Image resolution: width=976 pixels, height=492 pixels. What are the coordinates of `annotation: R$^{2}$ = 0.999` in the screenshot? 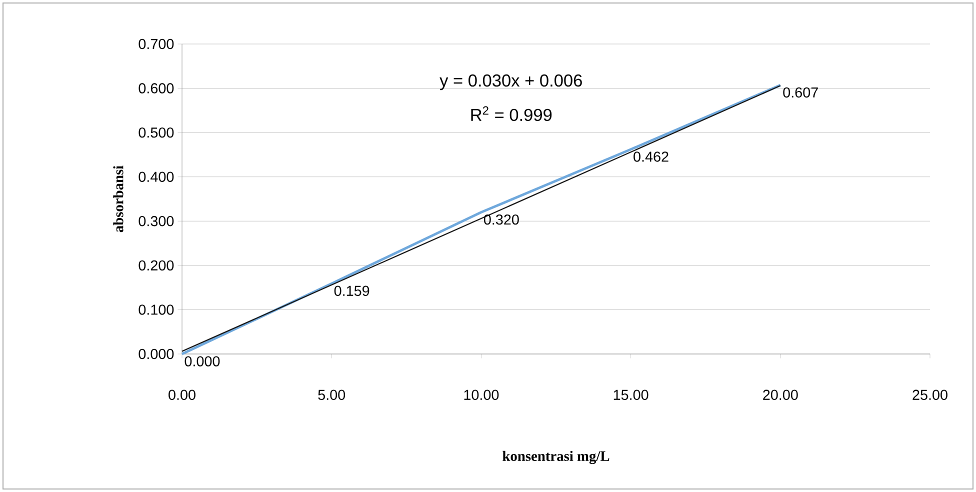 It's located at (511, 114).